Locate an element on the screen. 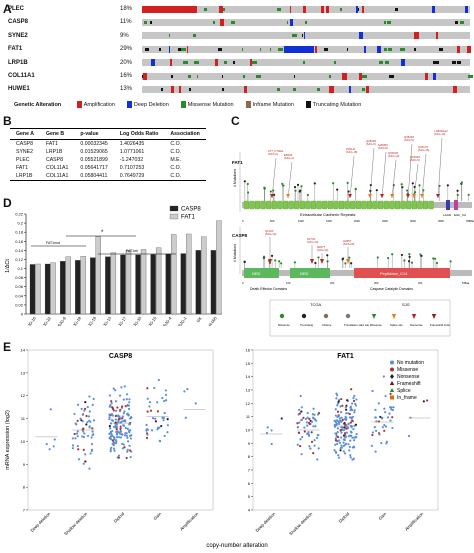  e-ytick-label: 8 is located at coordinates (24, 487).